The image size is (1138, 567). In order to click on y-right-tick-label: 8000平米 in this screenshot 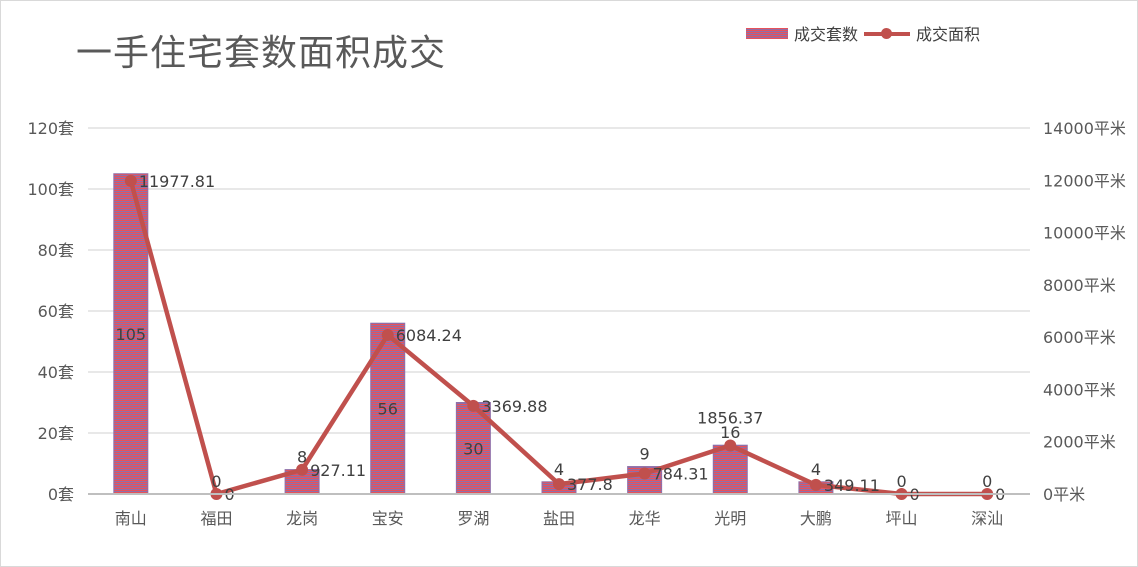, I will do `click(1079, 285)`.